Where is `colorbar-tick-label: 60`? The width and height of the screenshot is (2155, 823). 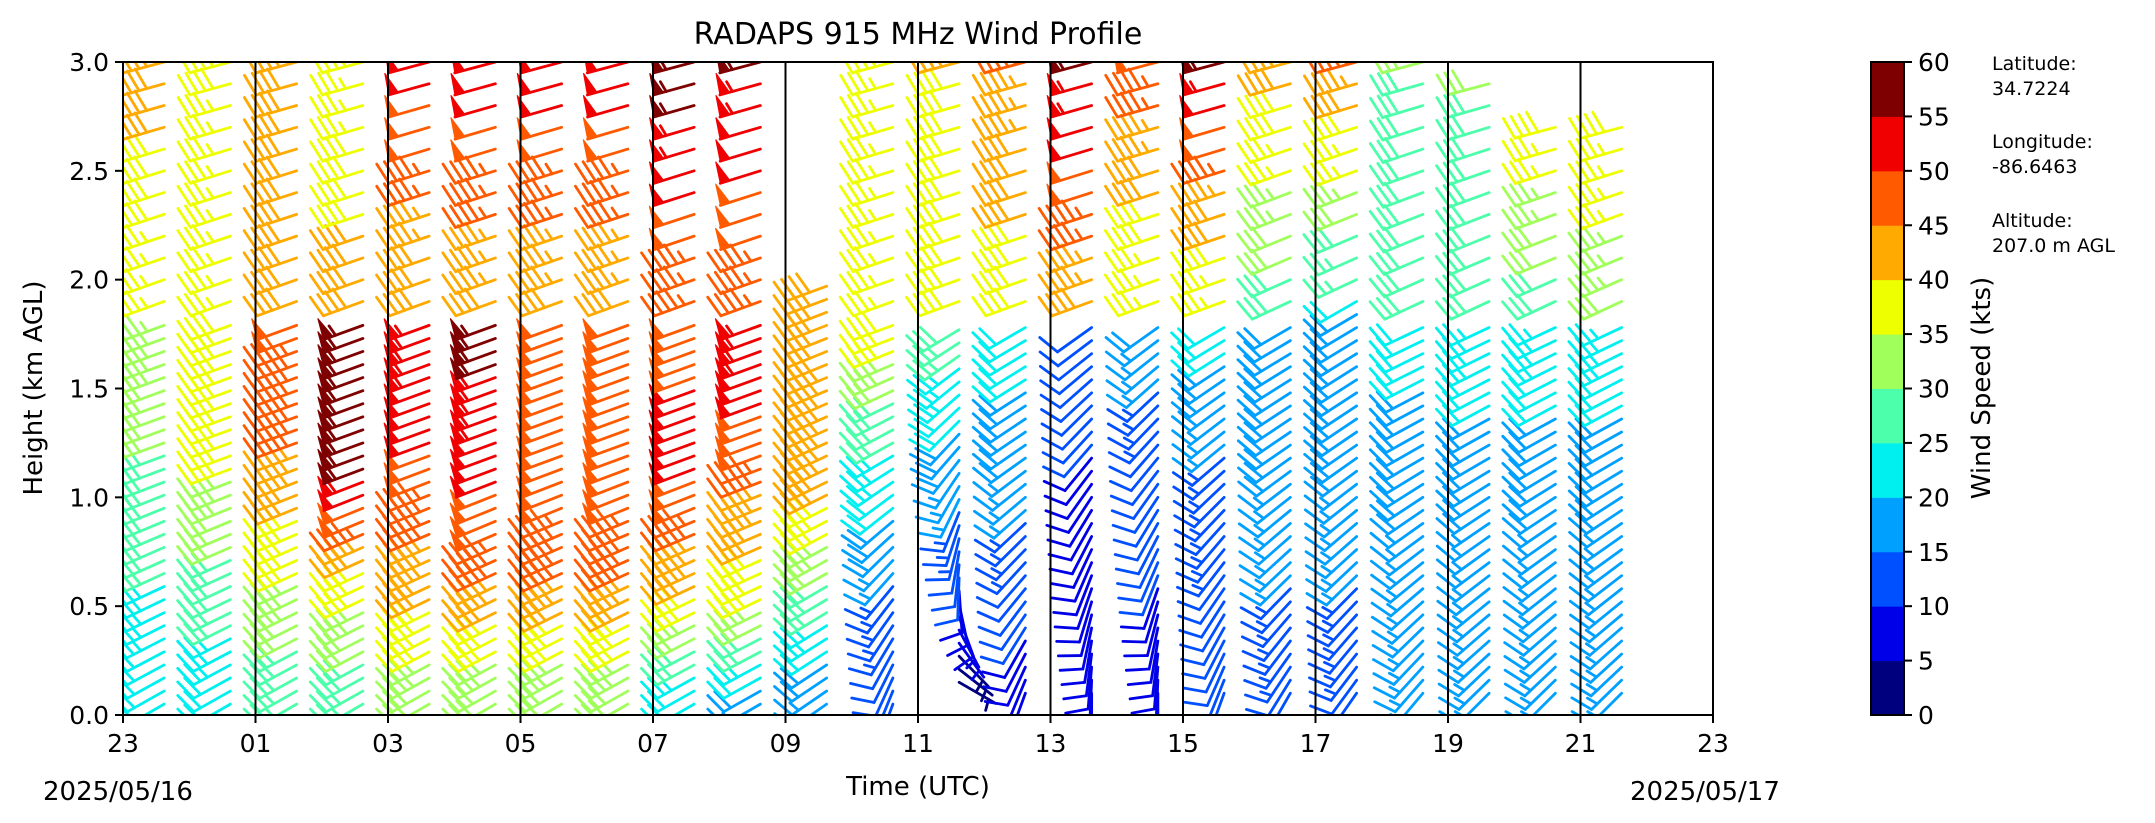
colorbar-tick-label: 60 is located at coordinates (1934, 62).